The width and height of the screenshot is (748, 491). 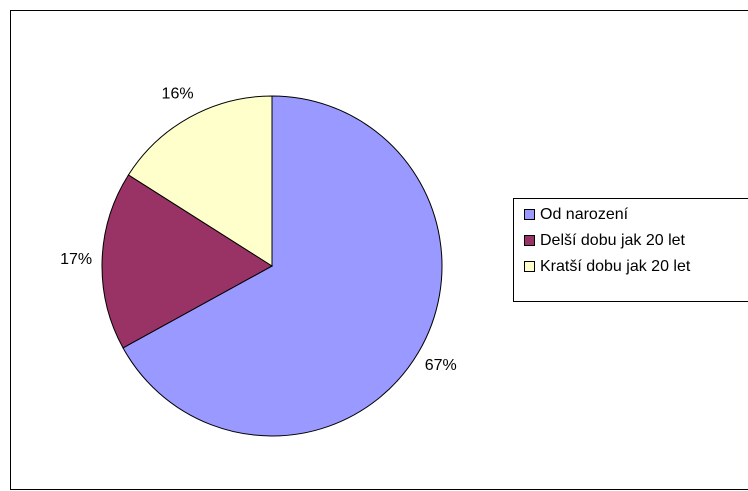 What do you see at coordinates (584, 214) in the screenshot?
I see `legend-label: Od narození` at bounding box center [584, 214].